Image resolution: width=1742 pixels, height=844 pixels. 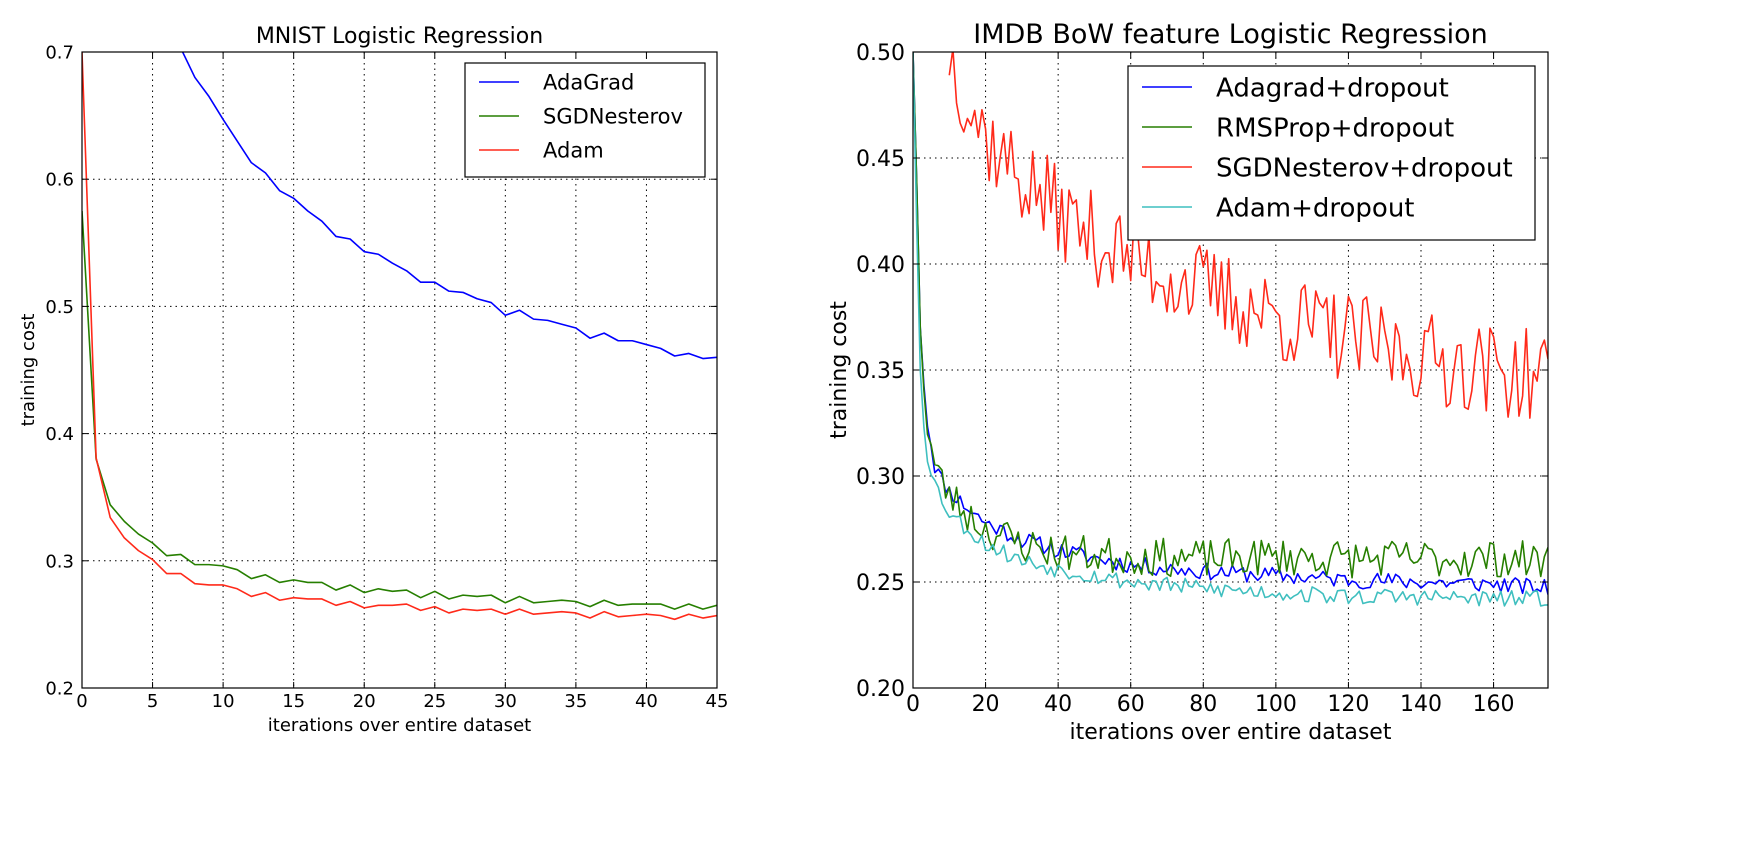 I want to click on legend-box, so click(x=1331, y=153).